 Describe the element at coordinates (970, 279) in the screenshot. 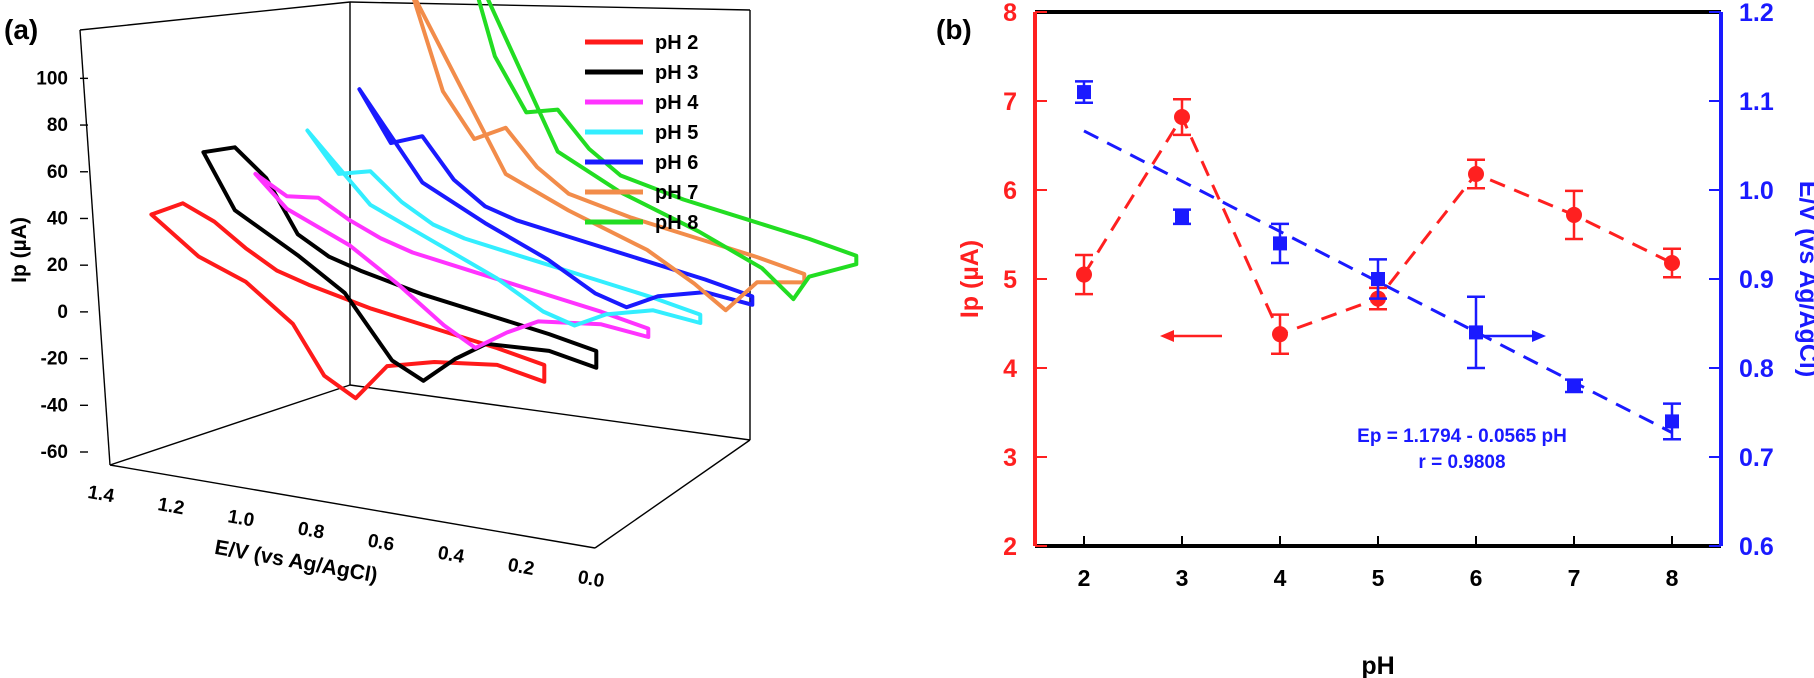

I see `left-axis-label: Ip (µA)` at that location.